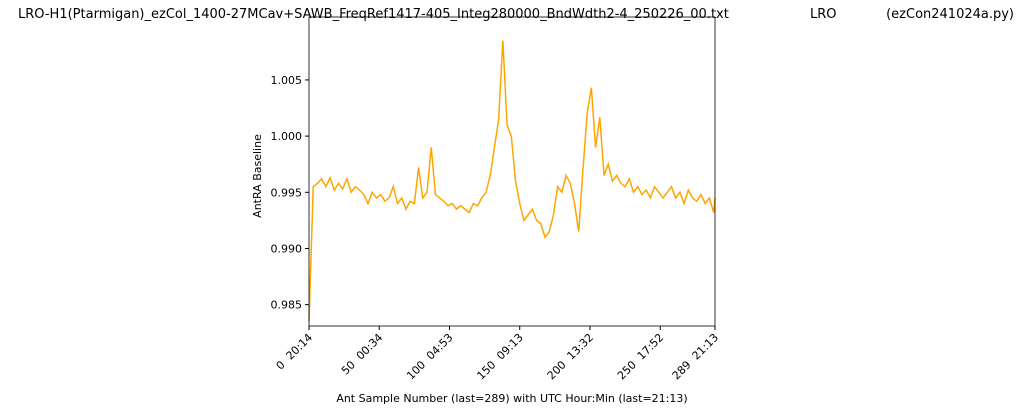 This screenshot has width=1024, height=412. Describe the element at coordinates (287, 80) in the screenshot. I see `y-tick-label: 1.005` at that location.